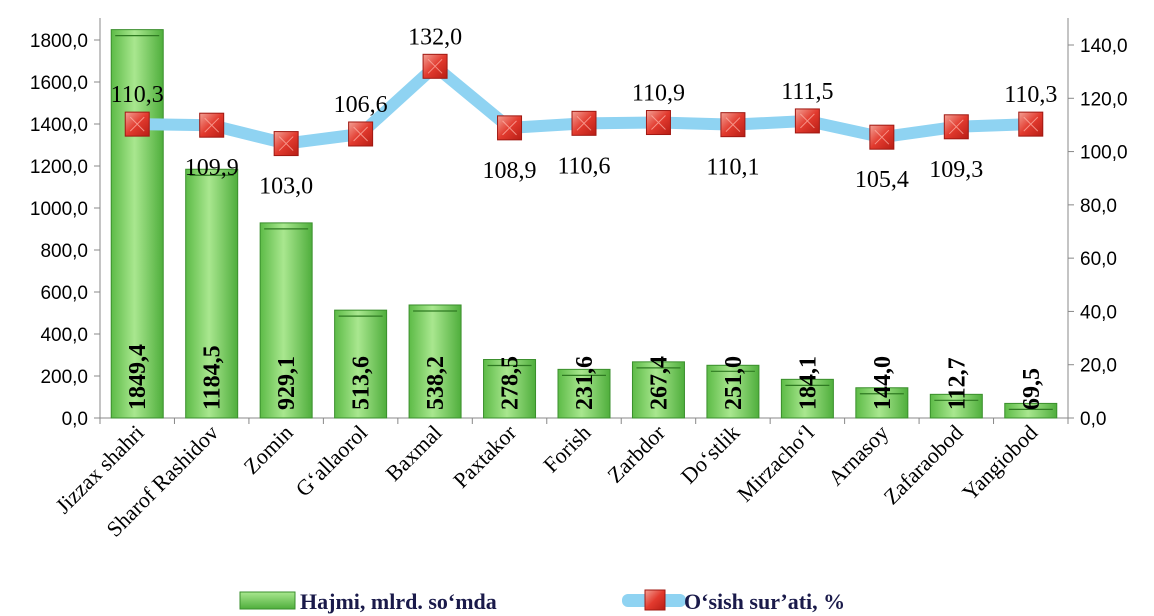  Describe the element at coordinates (361, 105) in the screenshot. I see `line-value-label: 106,6` at that location.